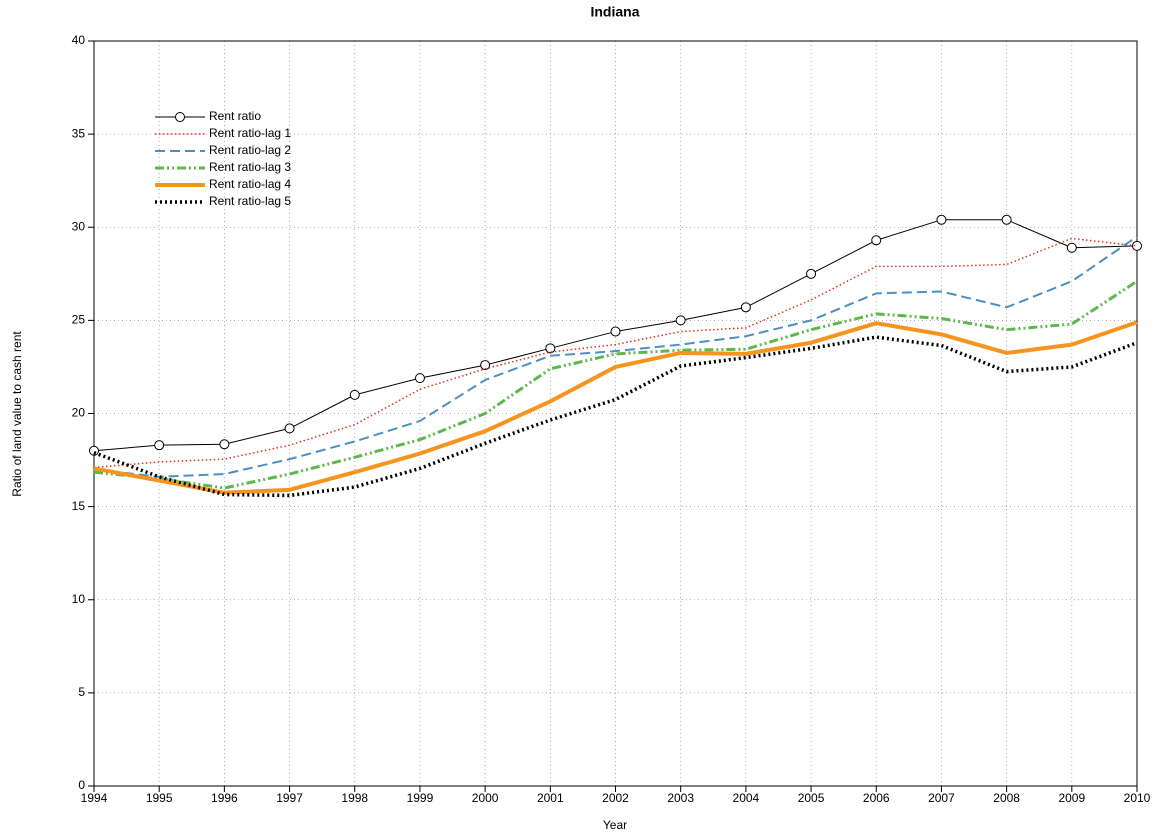 The width and height of the screenshot is (1159, 838). Describe the element at coordinates (1071, 798) in the screenshot. I see `x-tick-label: 2009` at that location.